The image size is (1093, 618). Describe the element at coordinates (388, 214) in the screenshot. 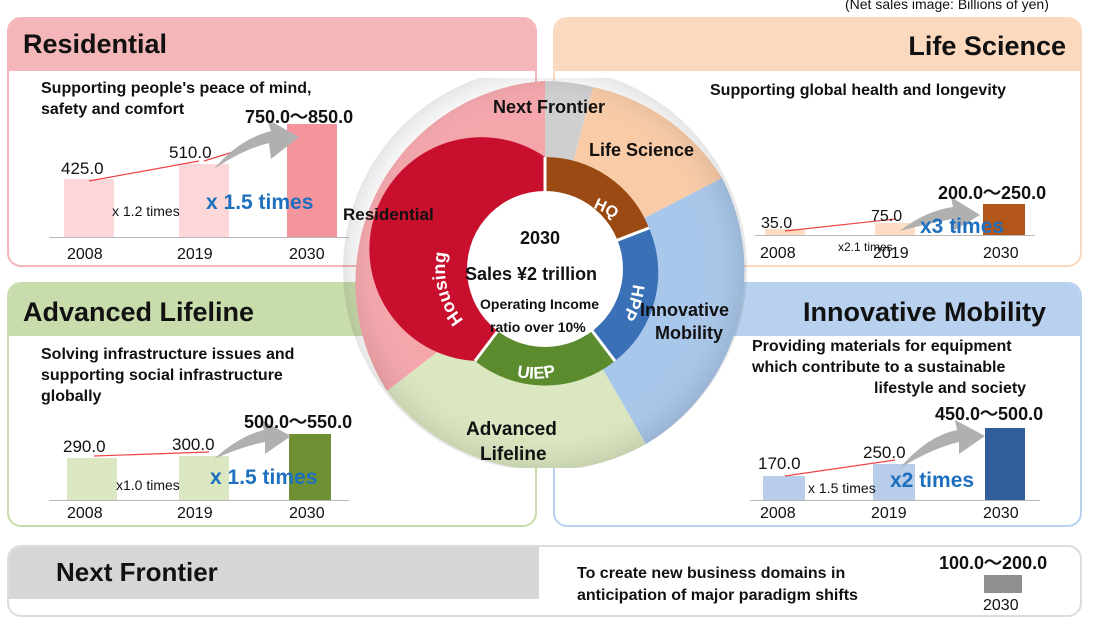

I see `outer-label-residential: Residential` at that location.